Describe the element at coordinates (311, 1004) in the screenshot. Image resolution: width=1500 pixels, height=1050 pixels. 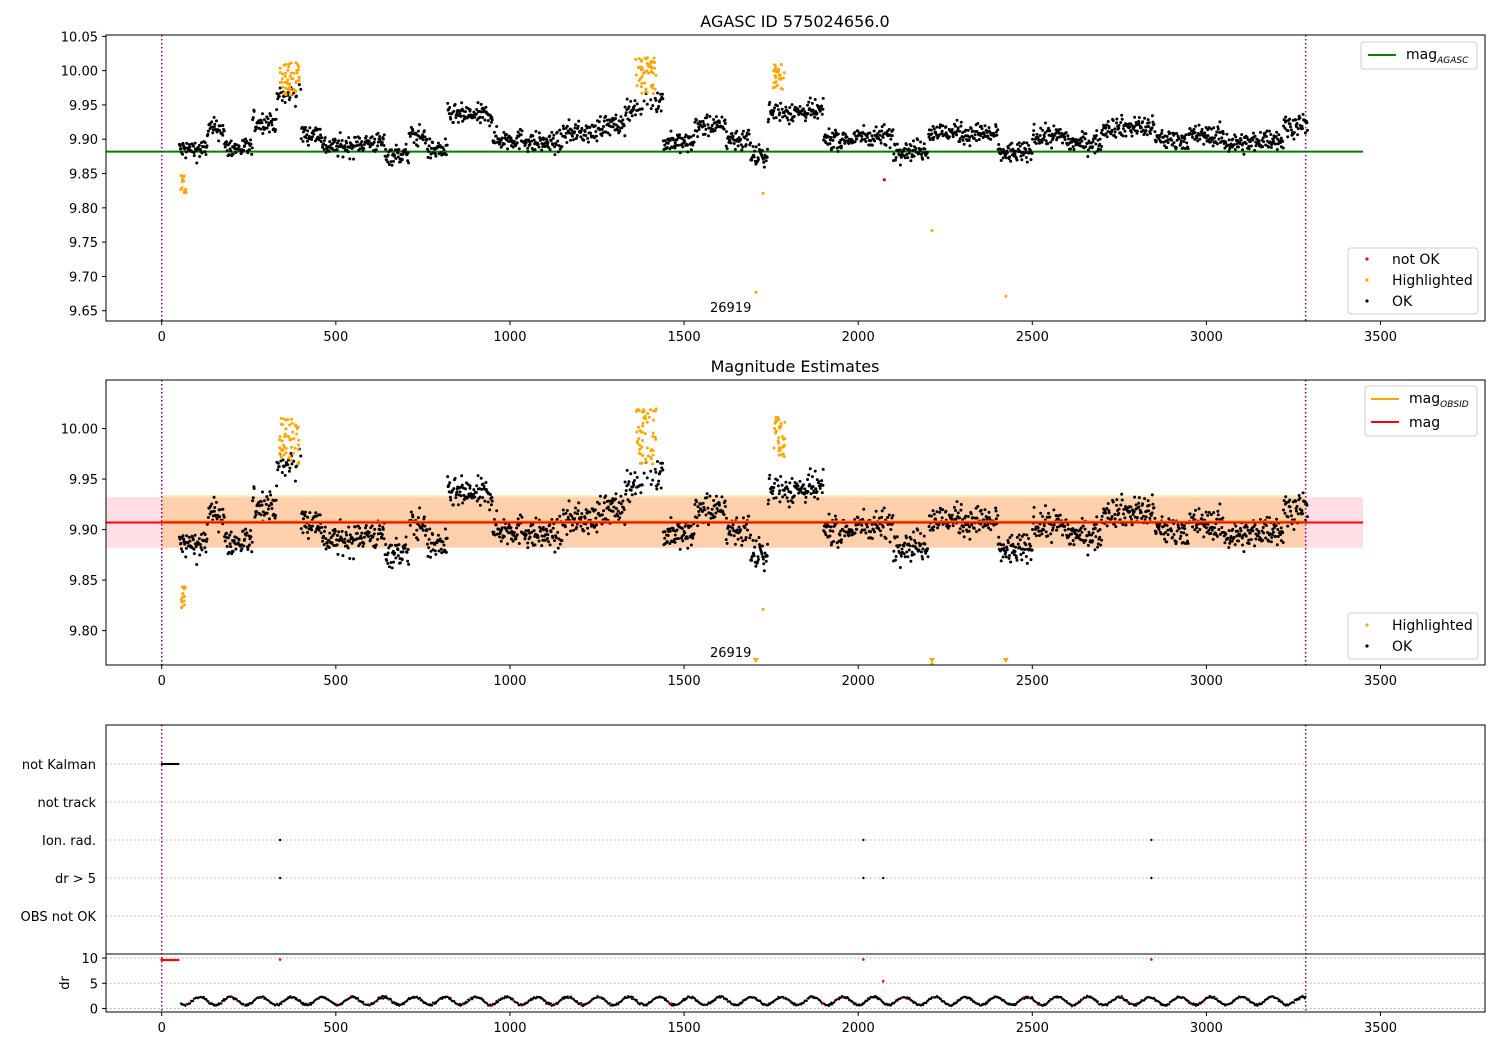
I see `dr-point` at that location.